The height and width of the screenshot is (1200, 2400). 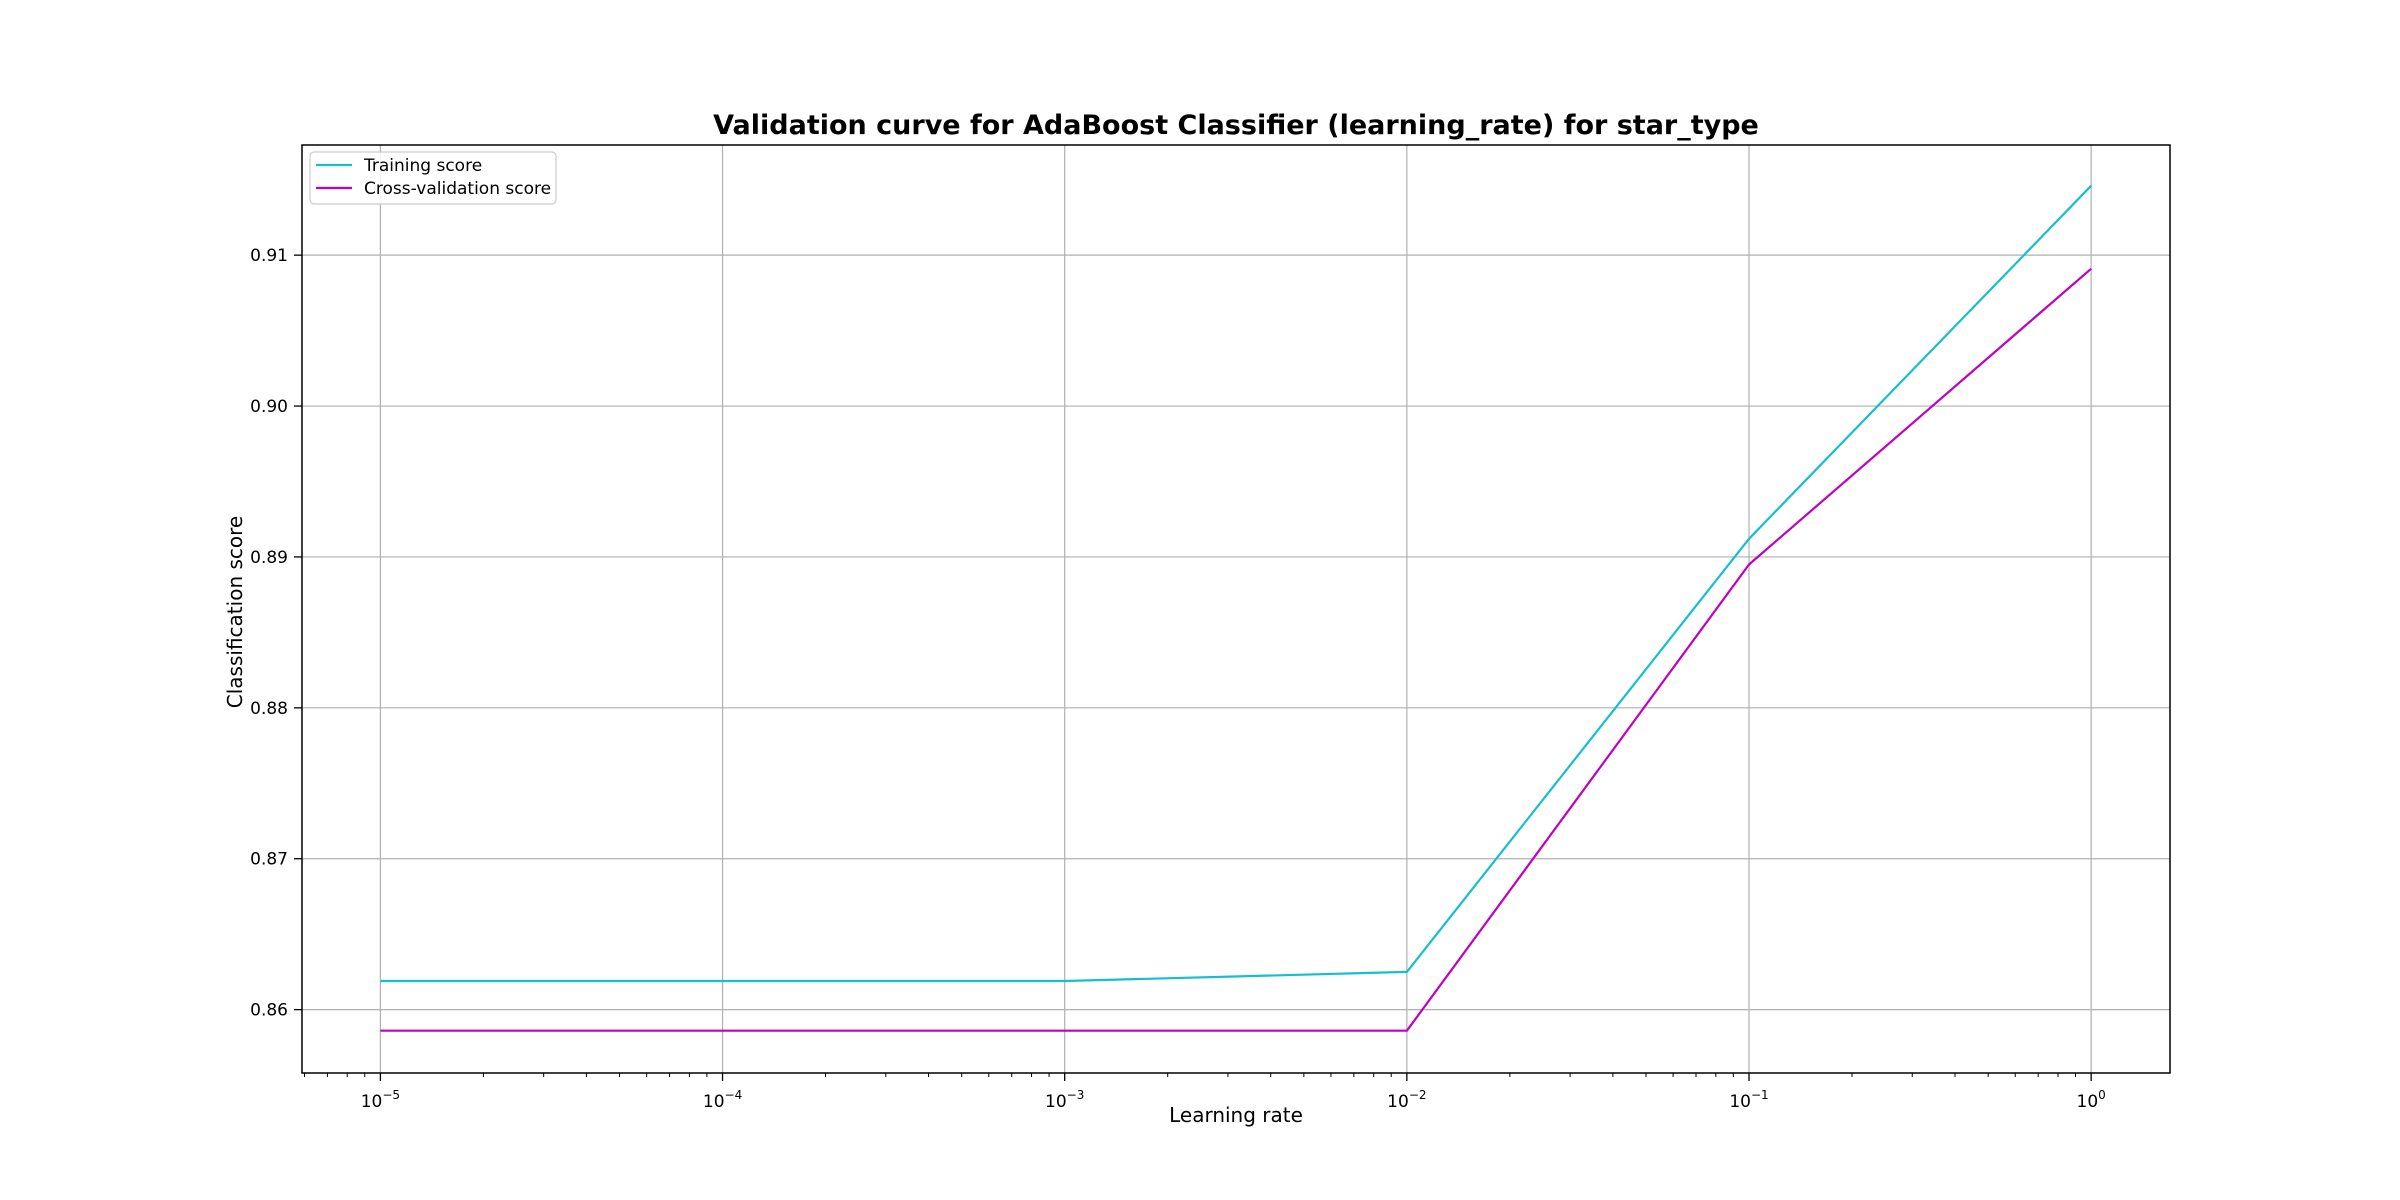 I want to click on y-axis-label: Classification score, so click(x=235, y=612).